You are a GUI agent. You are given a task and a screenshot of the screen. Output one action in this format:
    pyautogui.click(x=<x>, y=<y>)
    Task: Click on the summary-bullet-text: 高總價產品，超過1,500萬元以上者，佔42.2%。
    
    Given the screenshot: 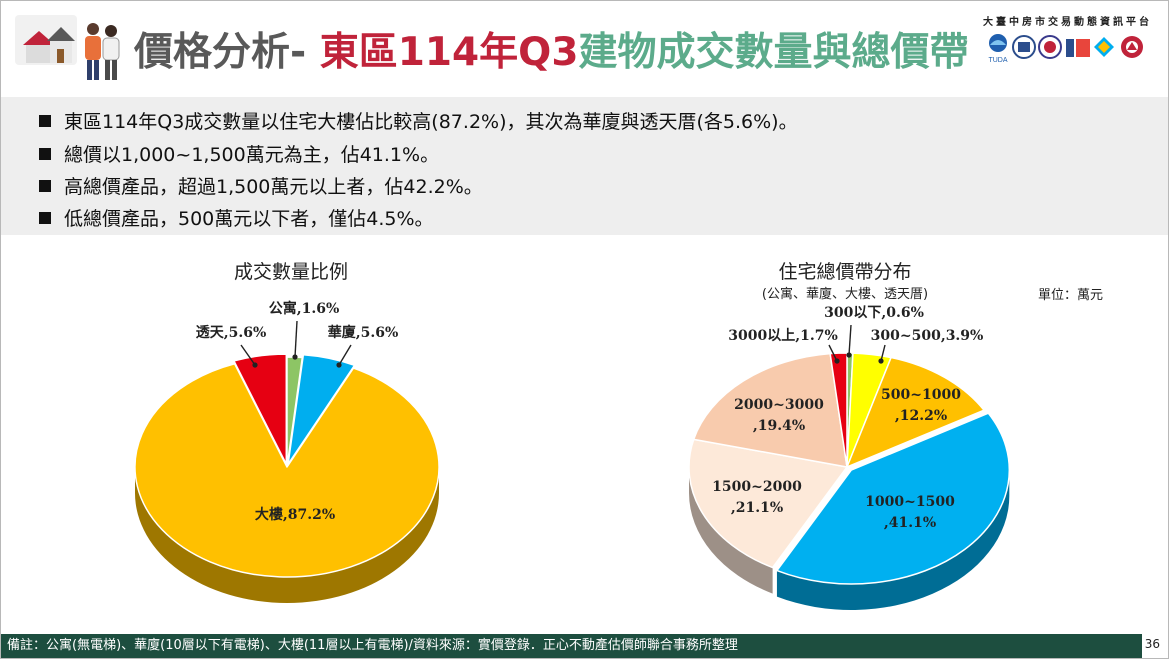 What is the action you would take?
    pyautogui.click(x=273, y=187)
    